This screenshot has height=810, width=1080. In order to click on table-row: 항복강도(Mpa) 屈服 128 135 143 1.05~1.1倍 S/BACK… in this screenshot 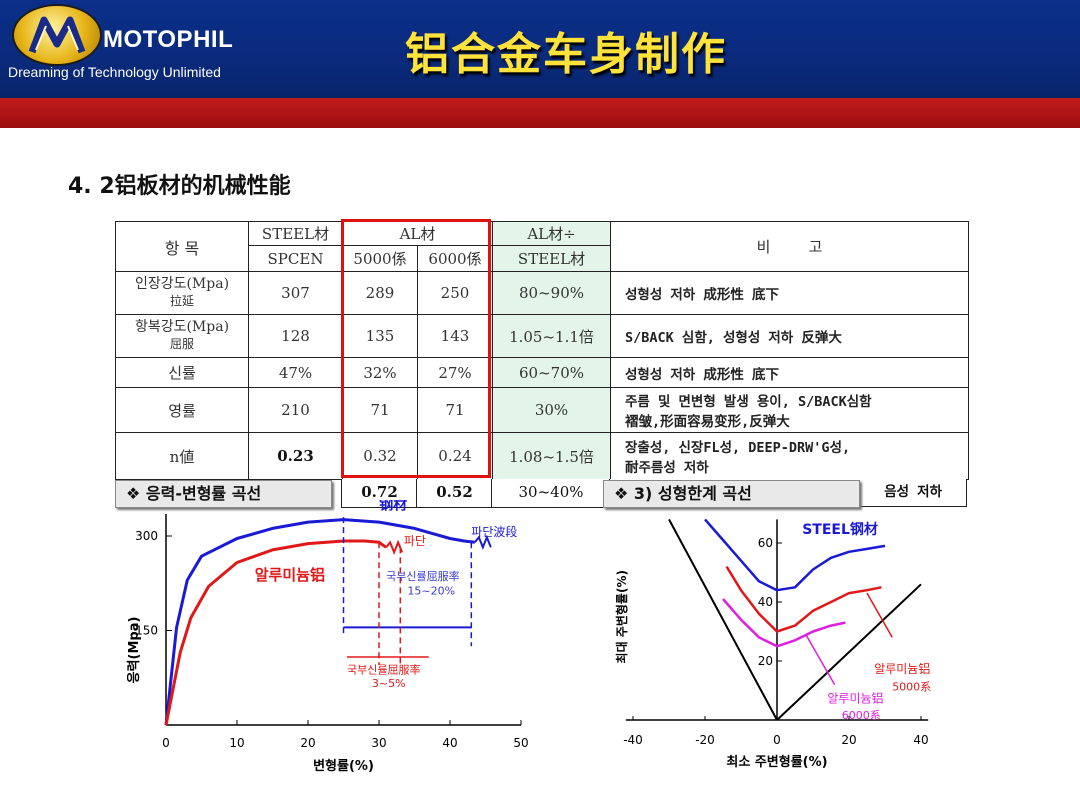, I will do `click(542, 336)`.